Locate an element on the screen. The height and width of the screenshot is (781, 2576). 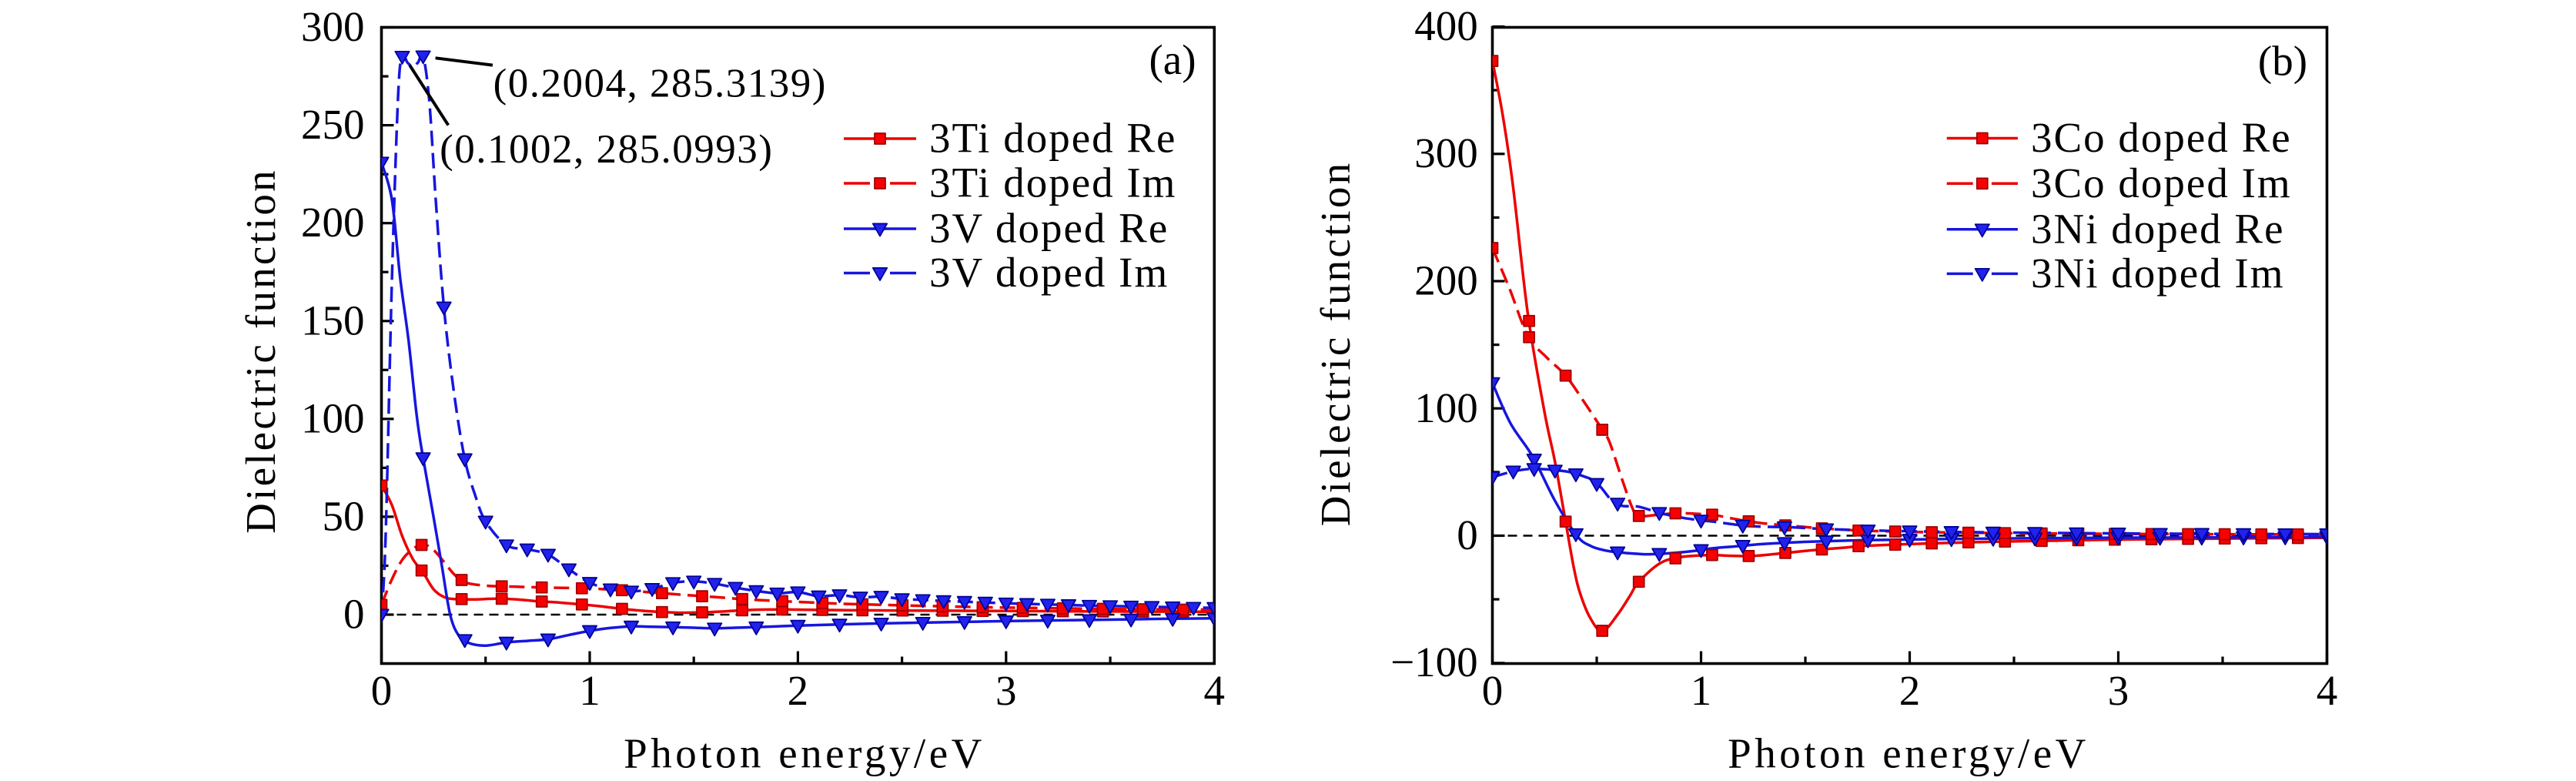
svg-text: 150 is located at coordinates (333, 321).